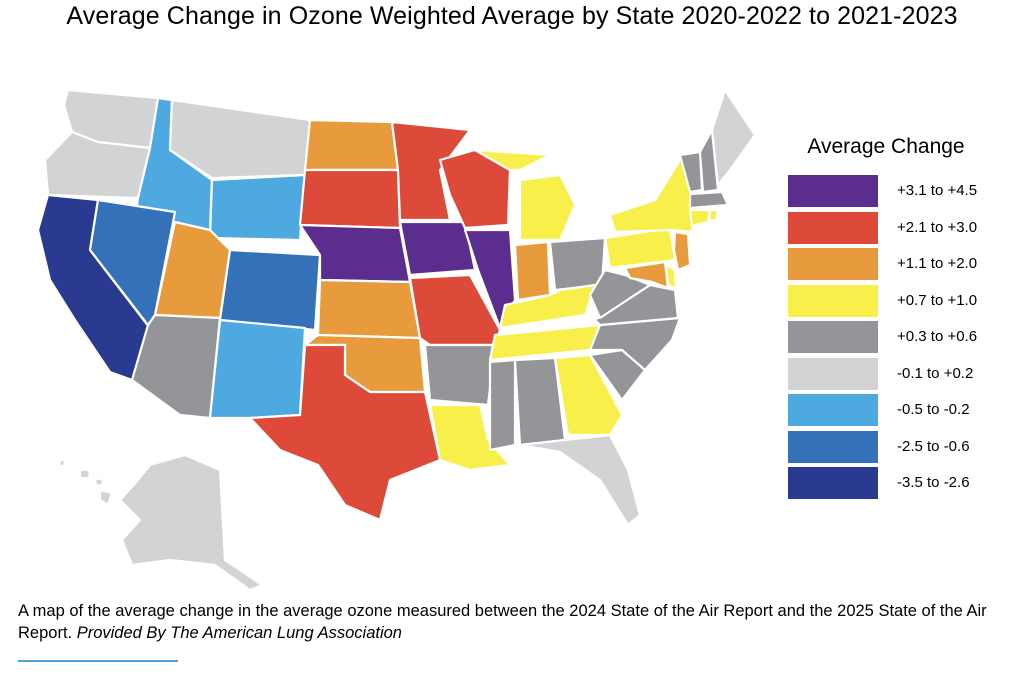 Image resolution: width=1024 pixels, height=678 pixels. I want to click on legend-label: -3.5 to -2.6, so click(933, 482).